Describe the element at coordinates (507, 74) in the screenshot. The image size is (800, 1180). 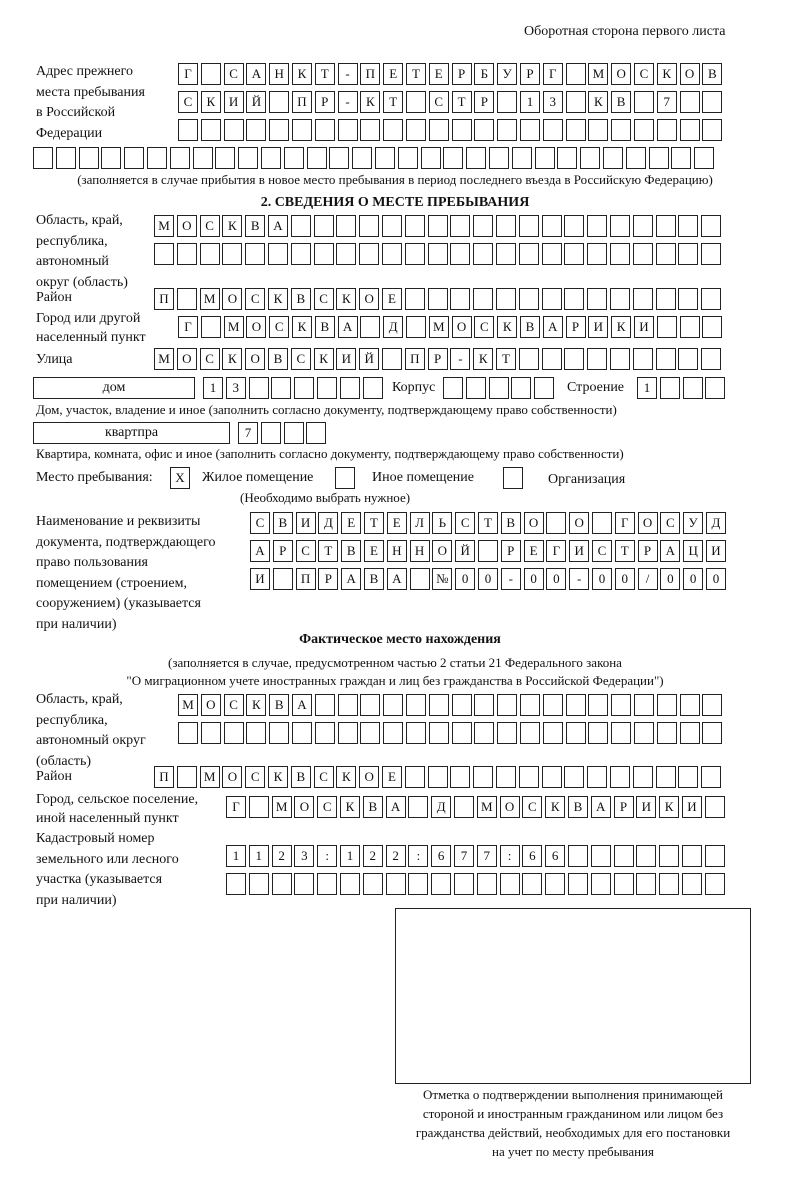
I see `char-cell: У` at that location.